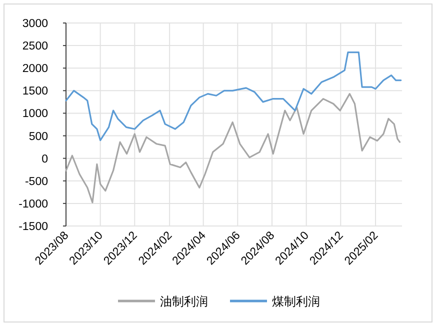  What do you see at coordinates (45, 159) in the screenshot?
I see `y-tick-label: 0` at bounding box center [45, 159].